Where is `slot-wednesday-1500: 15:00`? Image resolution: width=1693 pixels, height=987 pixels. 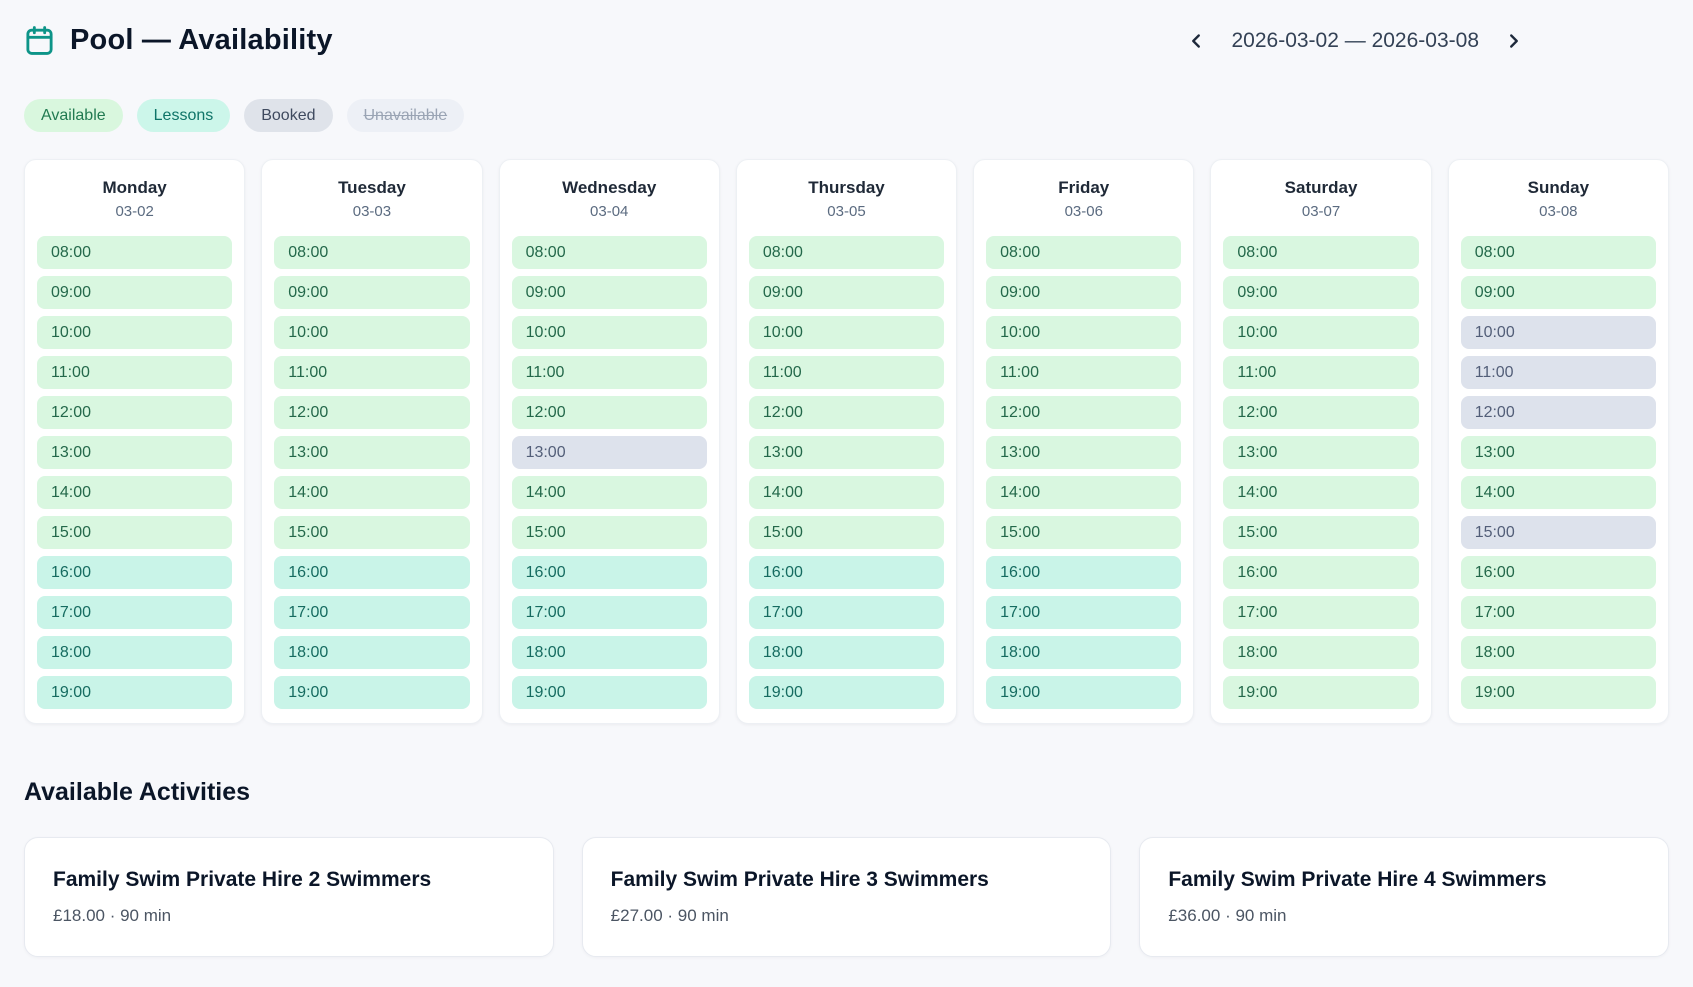 slot-wednesday-1500: 15:00 is located at coordinates (609, 533).